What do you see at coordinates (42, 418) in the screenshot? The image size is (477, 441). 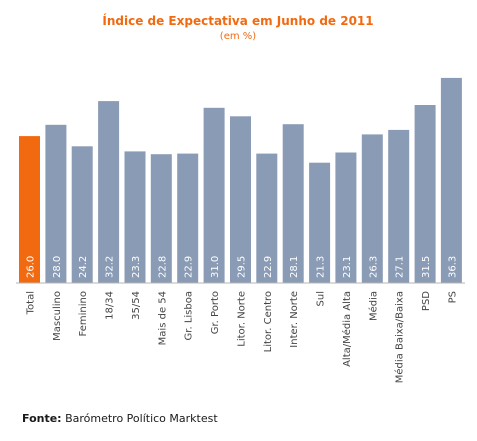 I see `source-label: Fonte:` at bounding box center [42, 418].